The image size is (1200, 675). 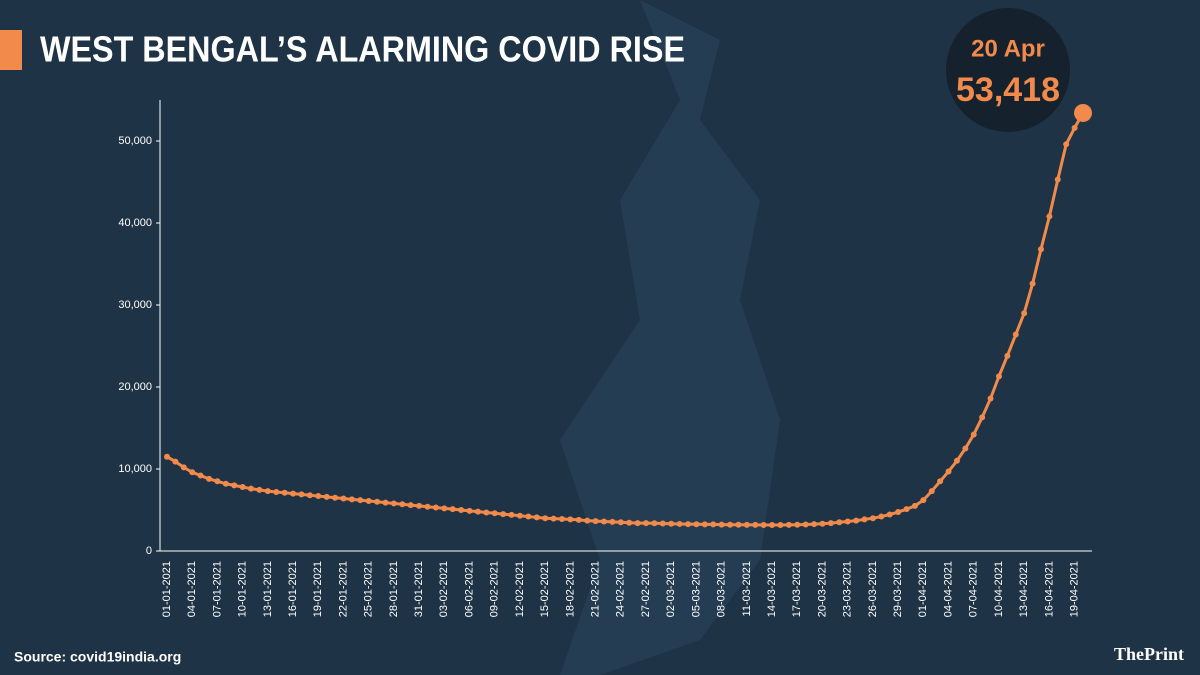 I want to click on x-tick-label: 11-03-2021, so click(x=747, y=588).